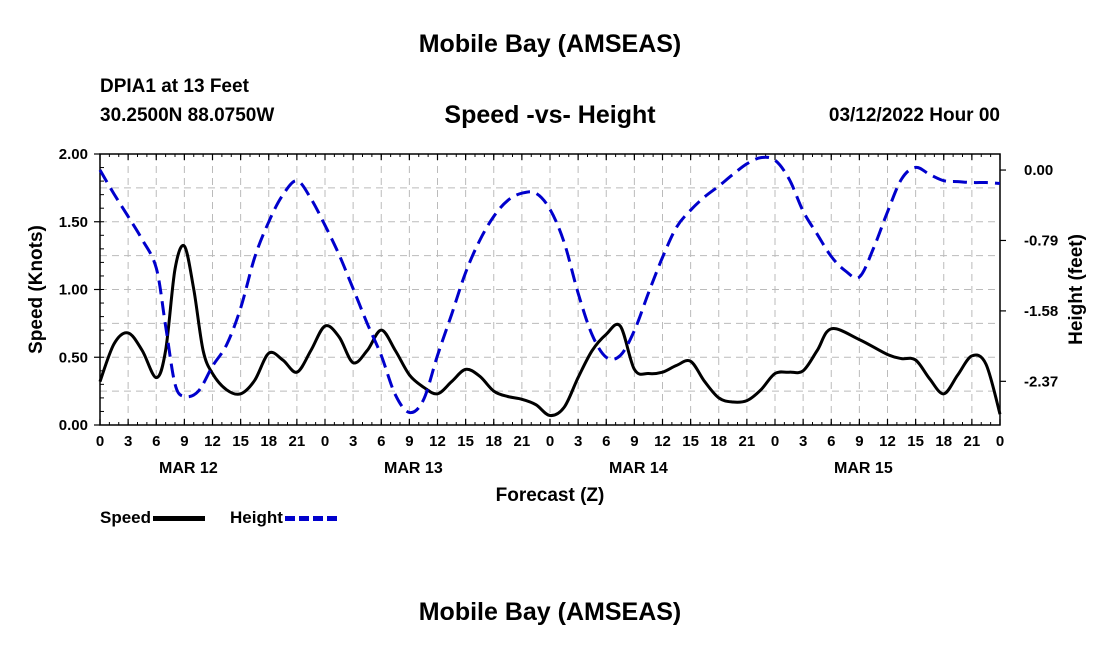  What do you see at coordinates (179, 519) in the screenshot?
I see `legend-speed-swatch` at bounding box center [179, 519].